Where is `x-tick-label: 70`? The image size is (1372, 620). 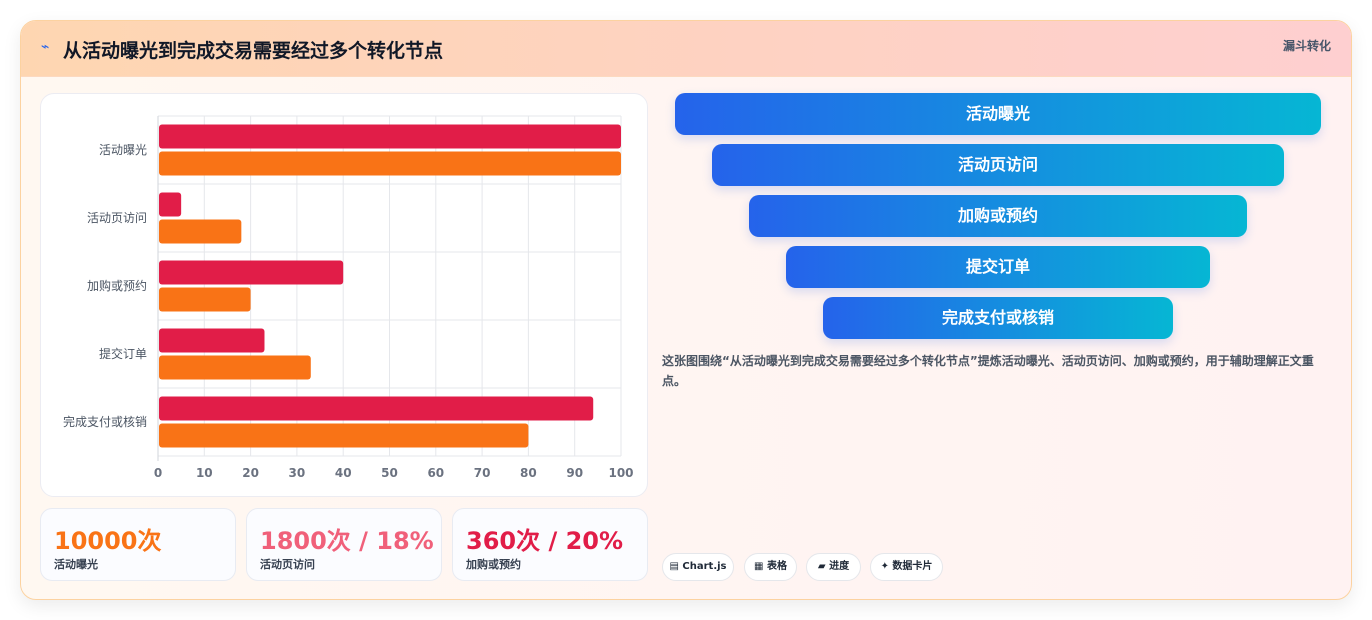 x-tick-label: 70 is located at coordinates (482, 473).